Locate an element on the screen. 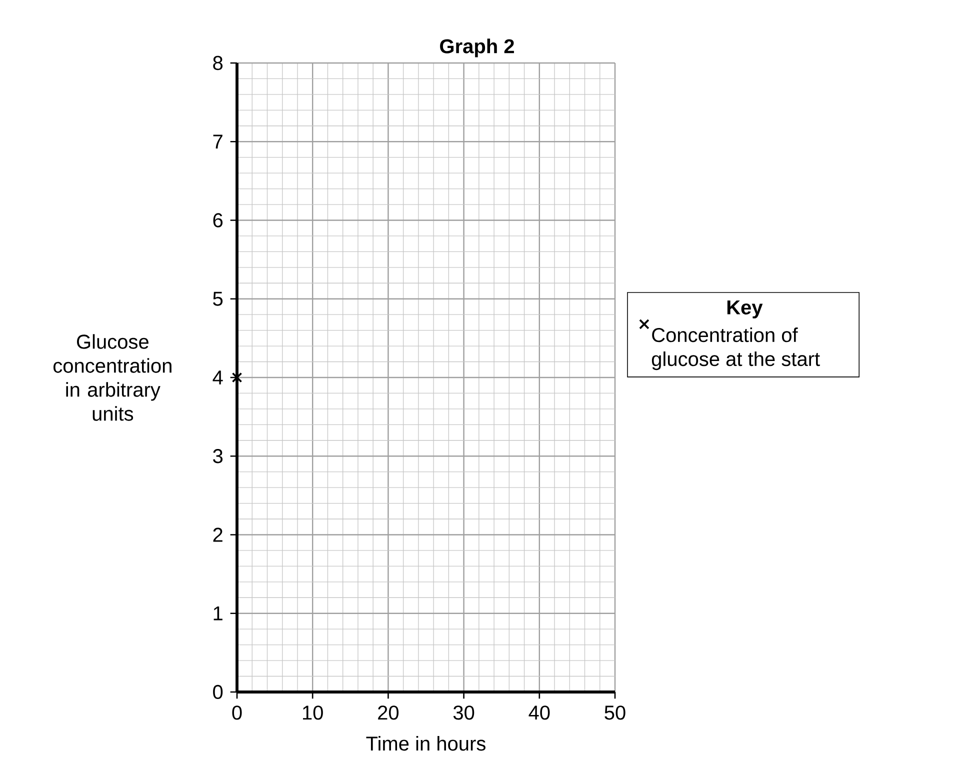  x-tick-label: 20 is located at coordinates (388, 713).